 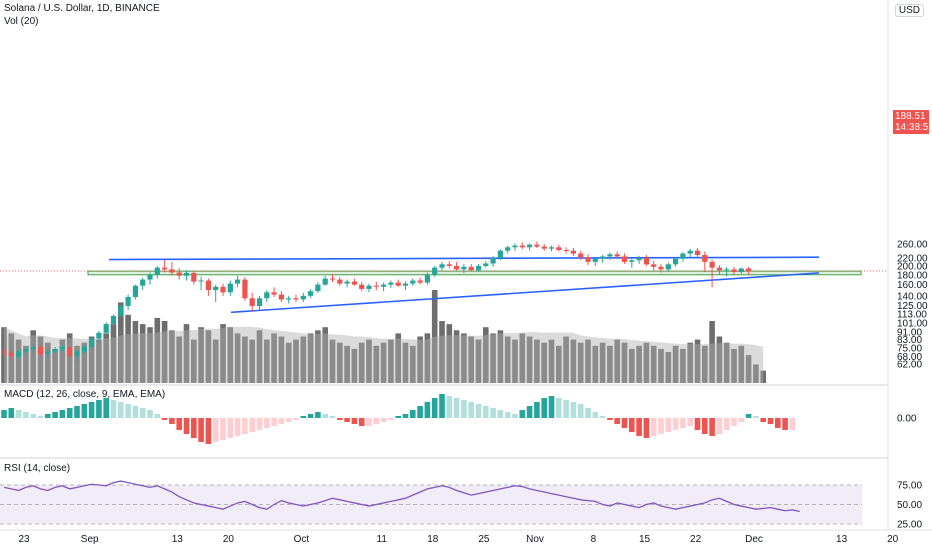 What do you see at coordinates (907, 419) in the screenshot?
I see `macd-zero-label: 0.00` at bounding box center [907, 419].